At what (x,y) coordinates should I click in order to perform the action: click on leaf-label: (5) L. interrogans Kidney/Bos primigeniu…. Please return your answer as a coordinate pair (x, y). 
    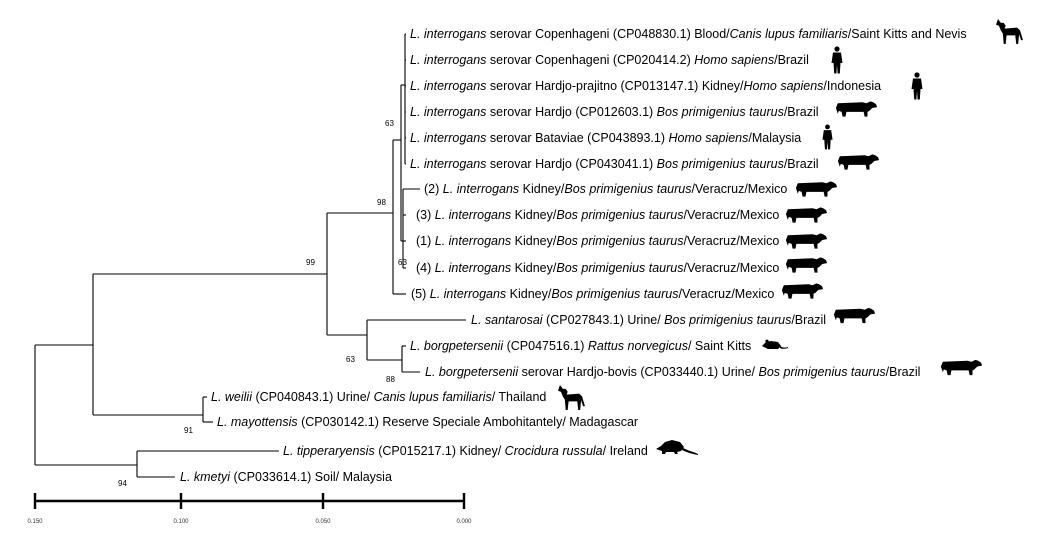
    Looking at the image, I should click on (592, 294).